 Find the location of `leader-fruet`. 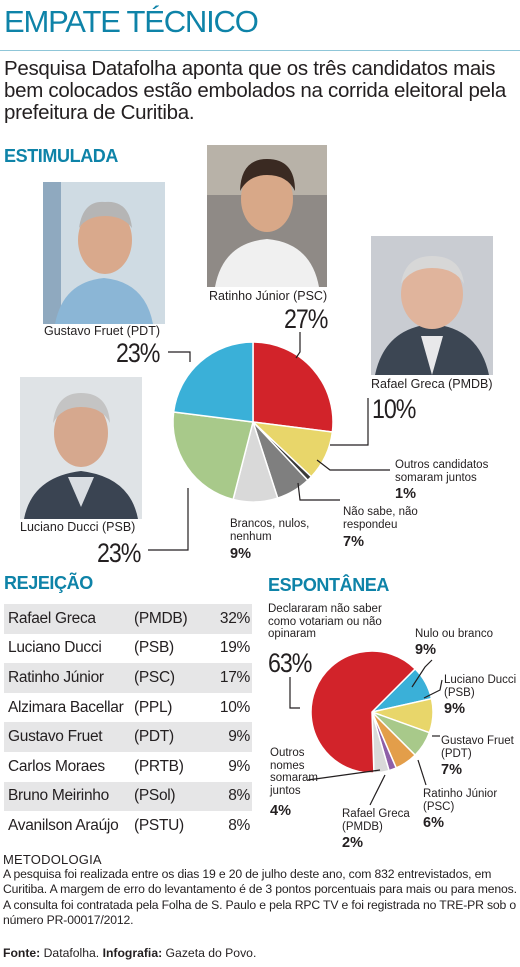

leader-fruet is located at coordinates (179, 356).